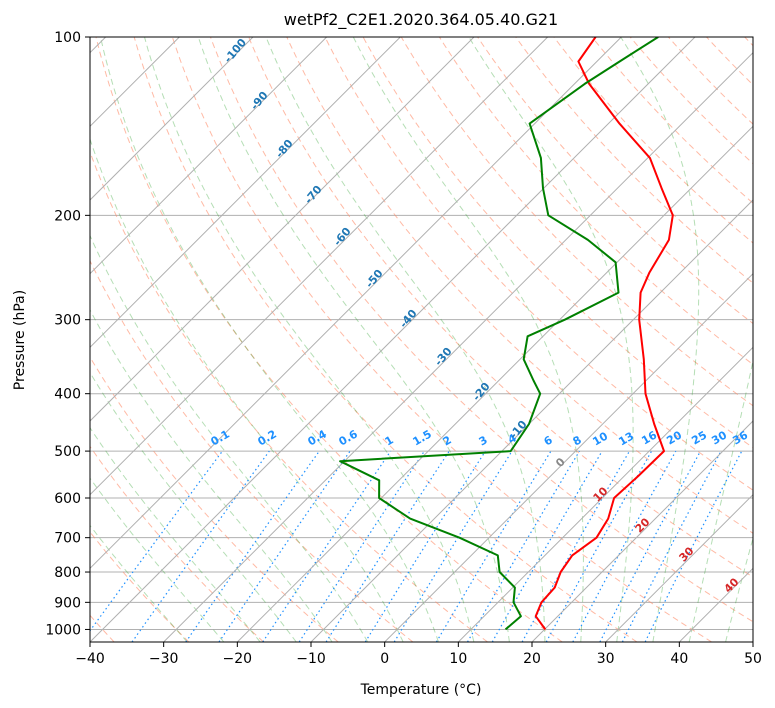  I want to click on x-axis-ticks: −40 −30 −20 −10 0 10 20 30 40 50, so click(418, 654).